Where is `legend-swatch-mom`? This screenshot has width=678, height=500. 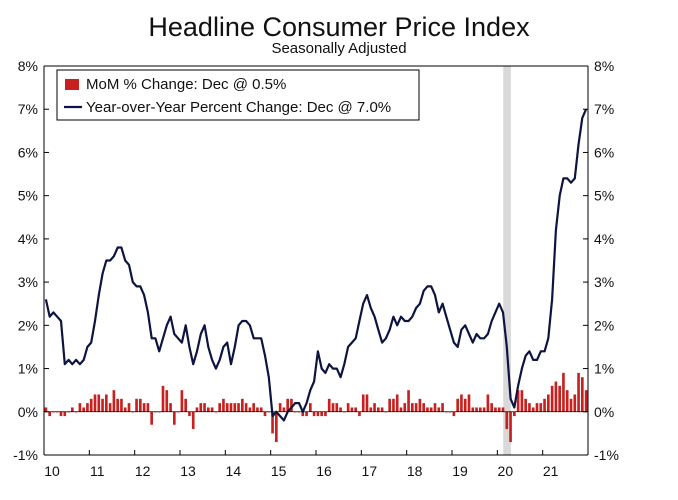 legend-swatch-mom is located at coordinates (72, 84).